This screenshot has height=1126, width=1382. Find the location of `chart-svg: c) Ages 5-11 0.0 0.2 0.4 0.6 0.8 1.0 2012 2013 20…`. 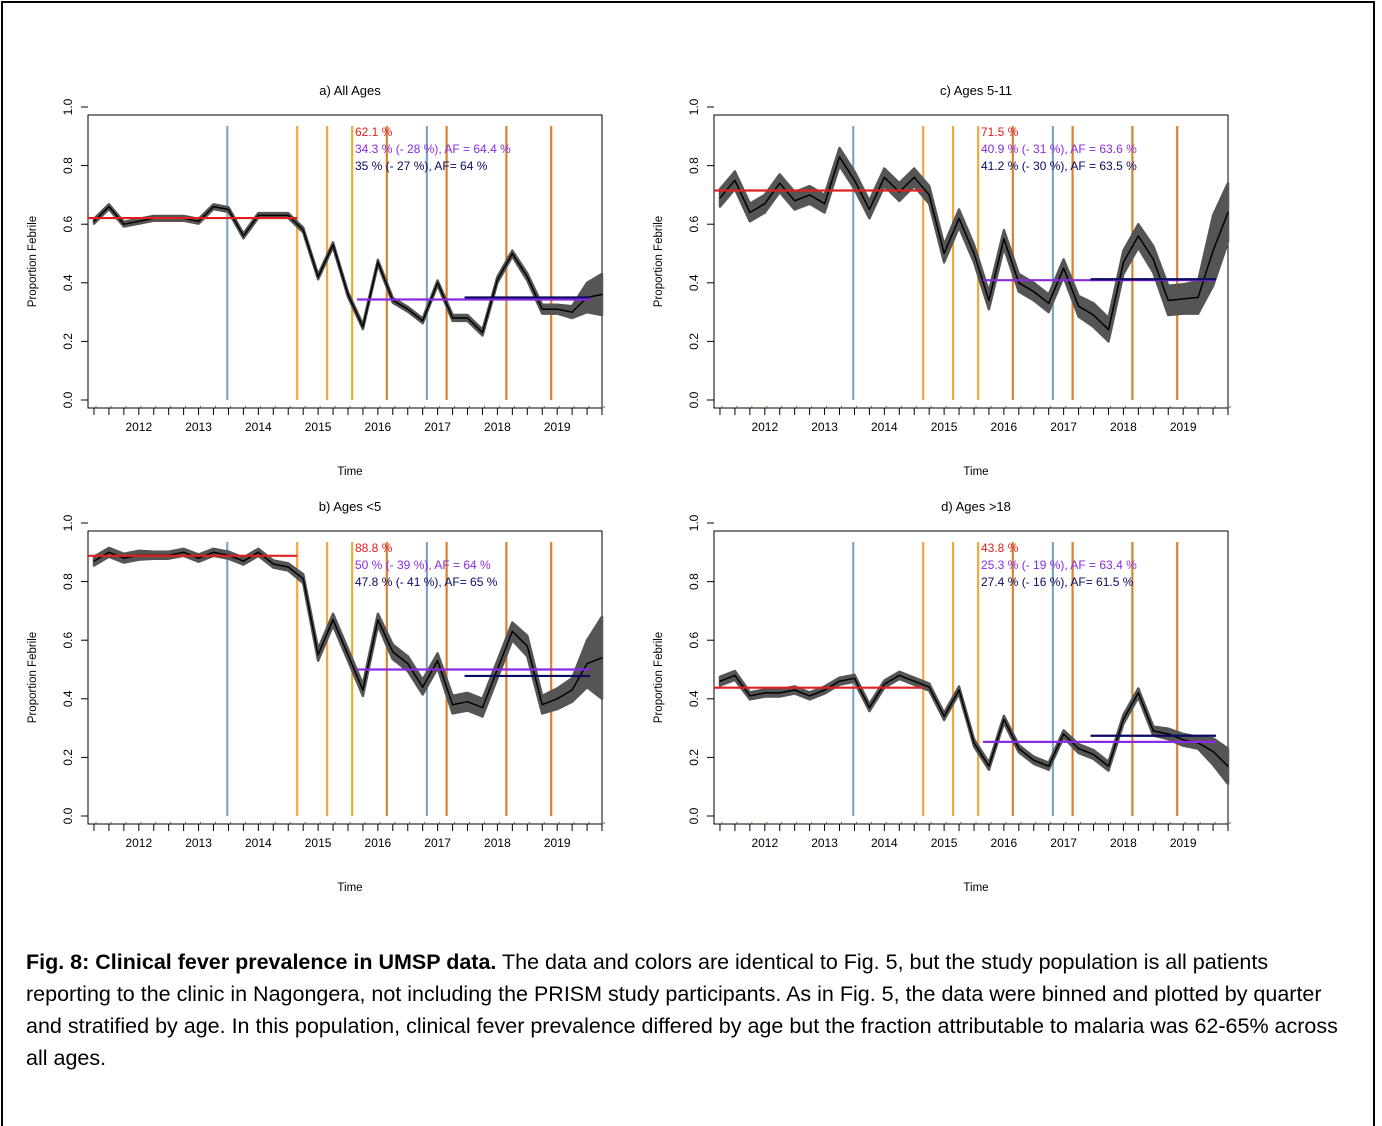

chart-svg: c) Ages 5-11 0.0 0.2 0.4 0.6 0.8 1.0 2012 2013 20… is located at coordinates (942, 280).